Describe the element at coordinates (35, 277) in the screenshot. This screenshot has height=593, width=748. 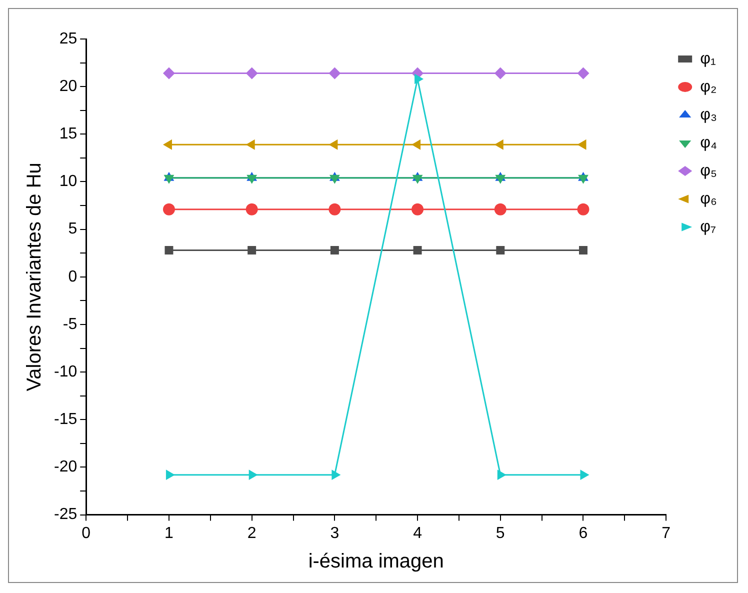
I see `y-axis-title: Valores Invariantes de Hu` at that location.